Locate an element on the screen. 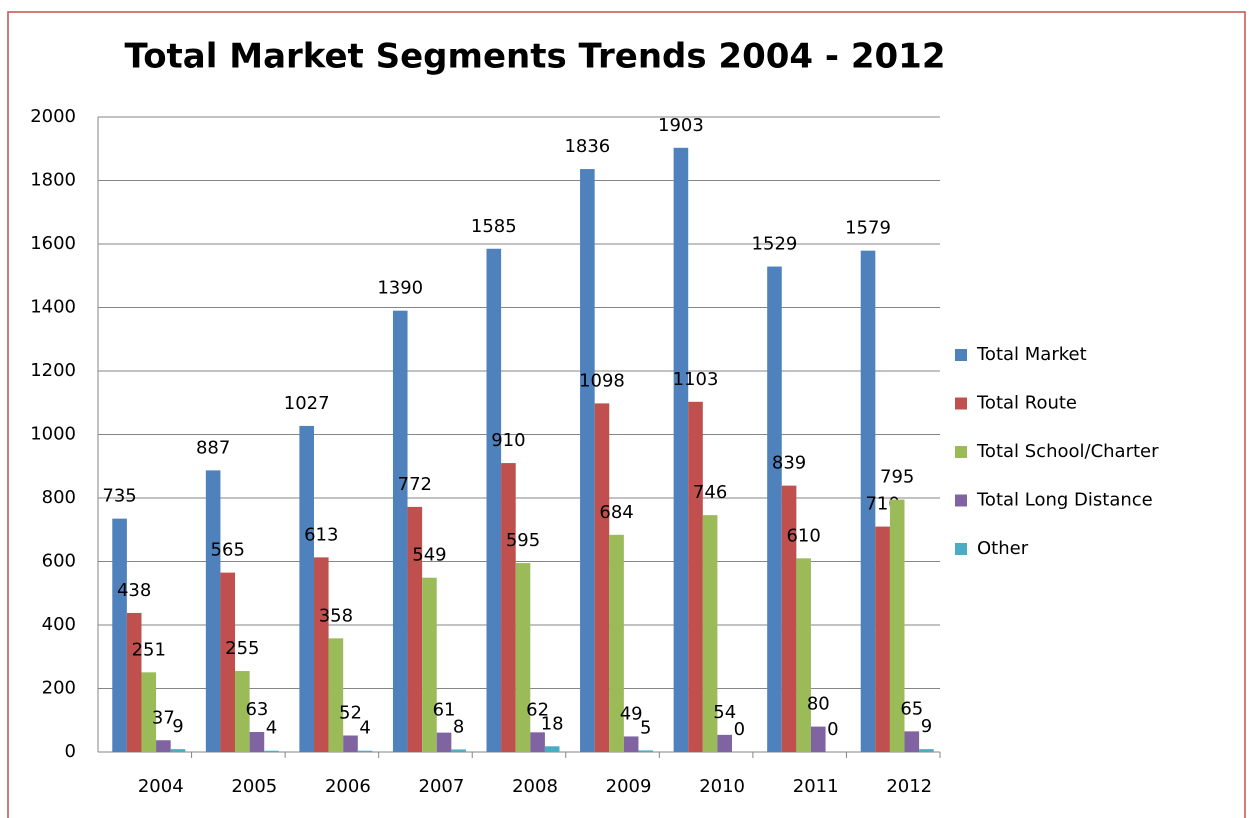 The width and height of the screenshot is (1255, 818). data-label: 8 is located at coordinates (458, 726).